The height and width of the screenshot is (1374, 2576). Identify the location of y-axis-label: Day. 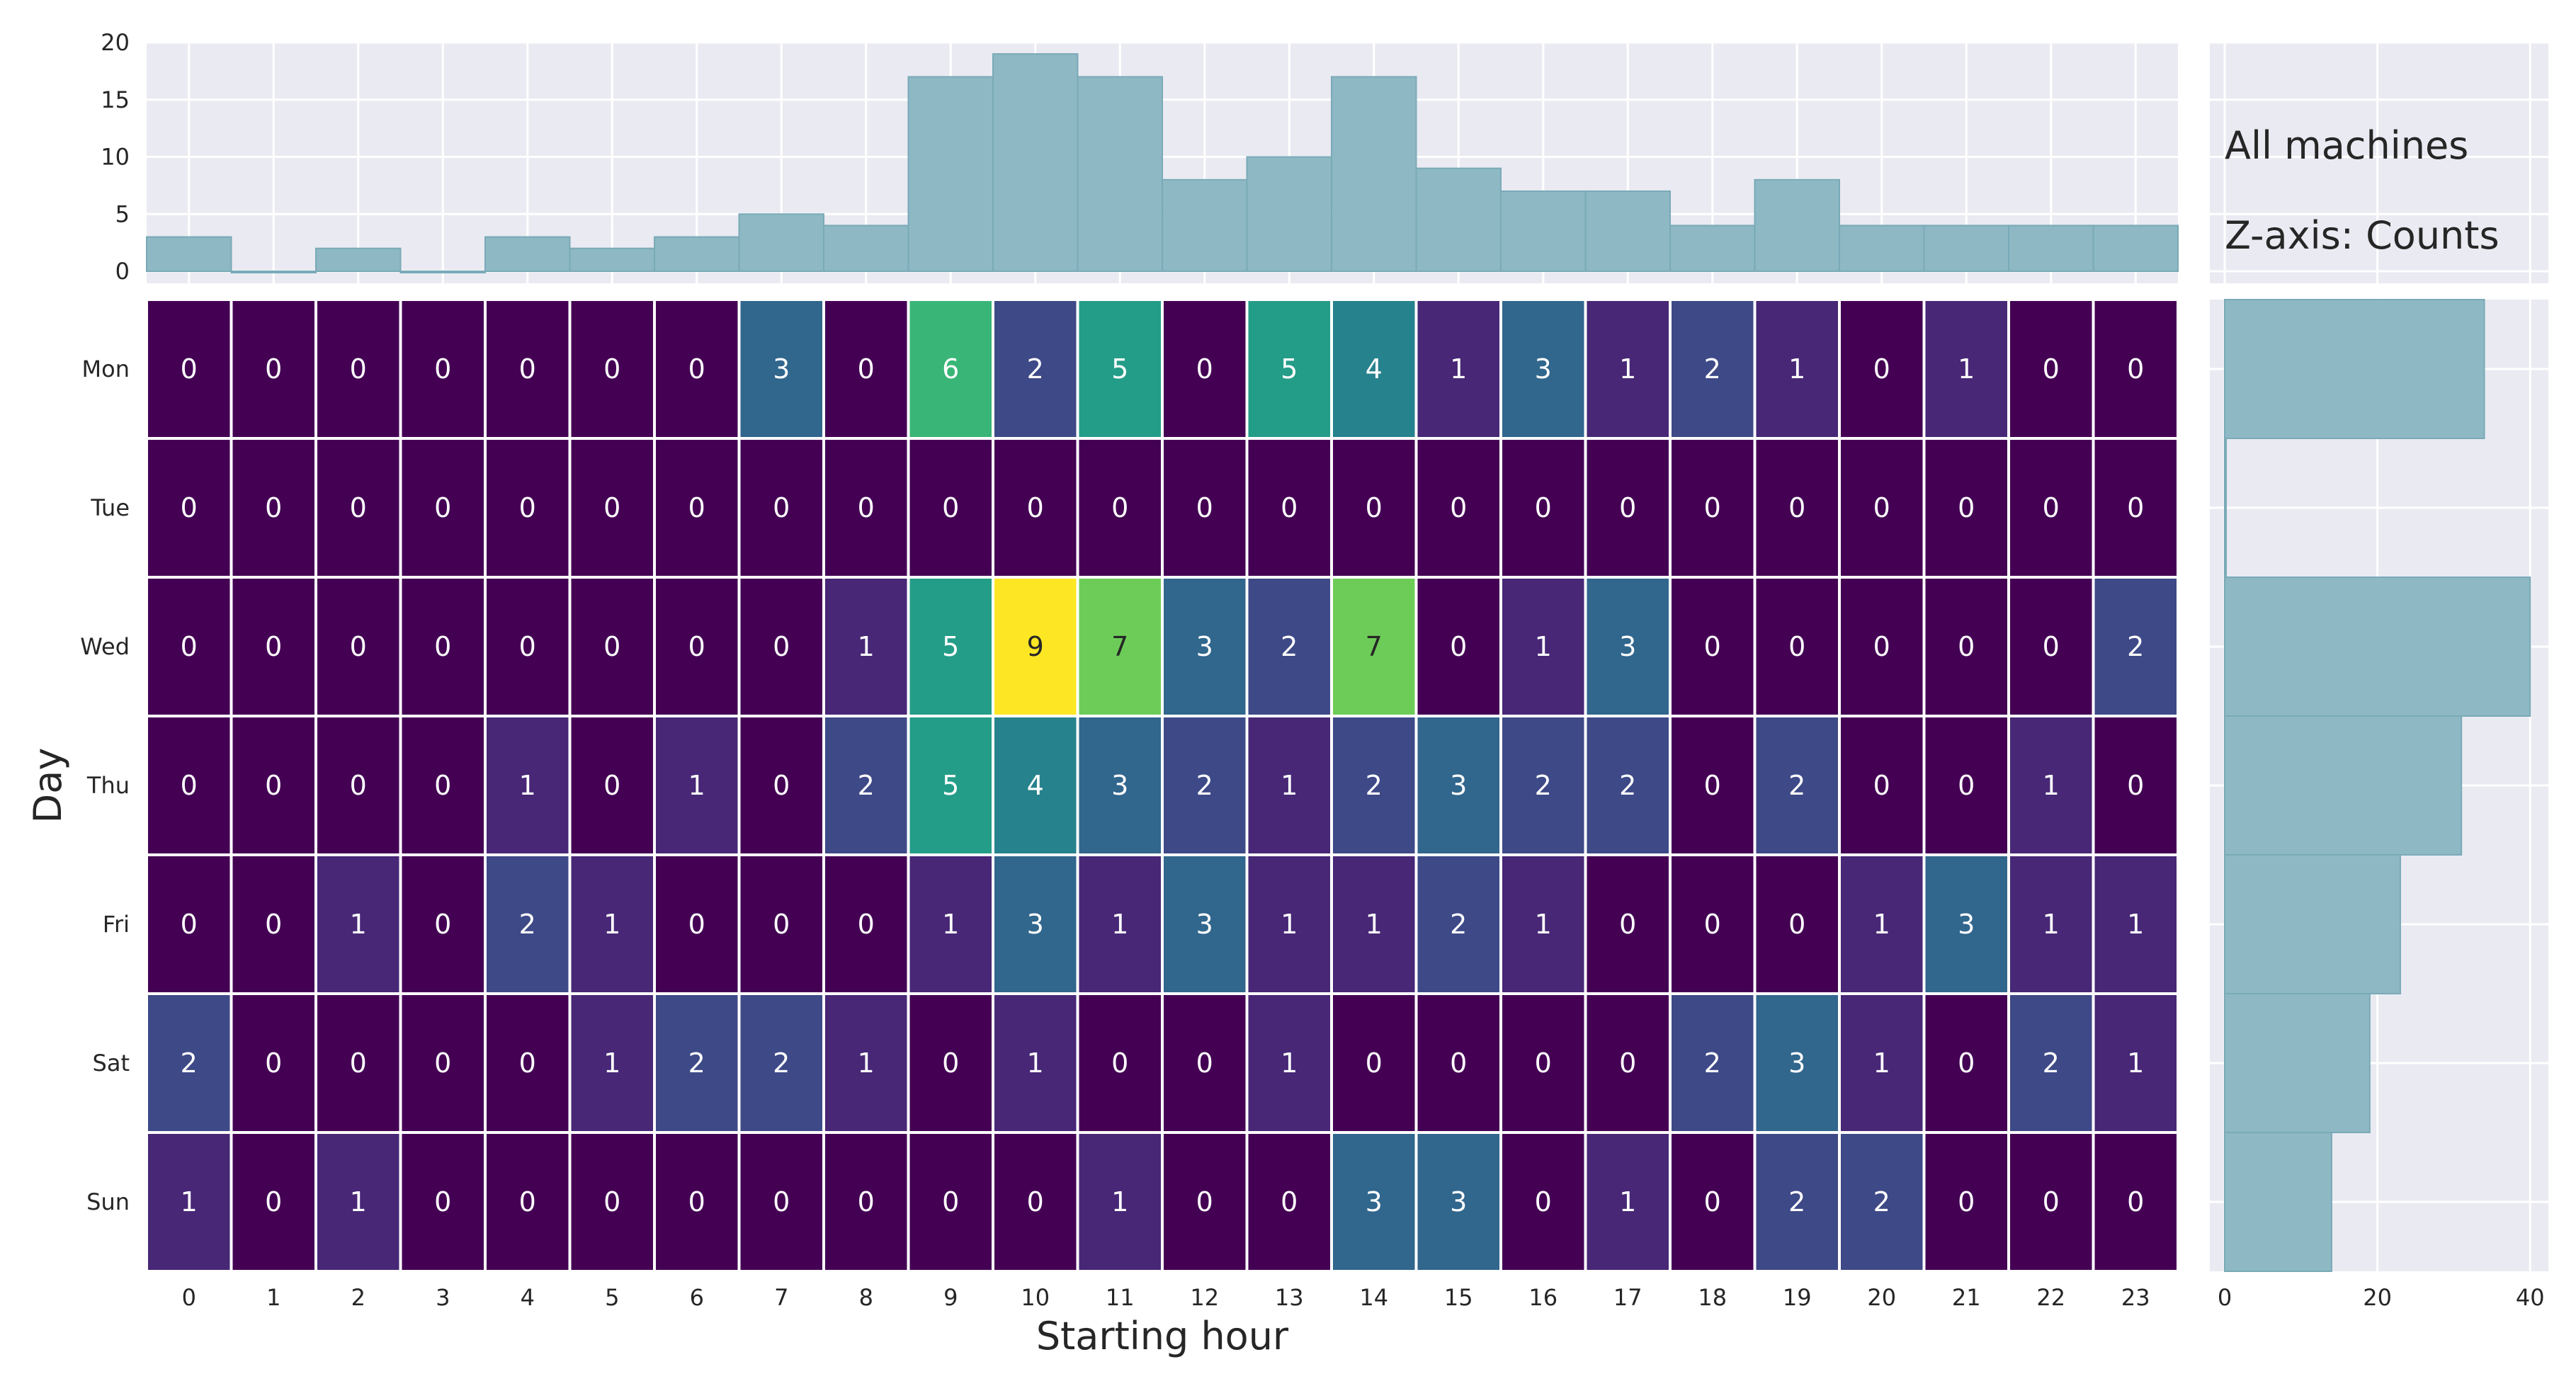
(47, 786).